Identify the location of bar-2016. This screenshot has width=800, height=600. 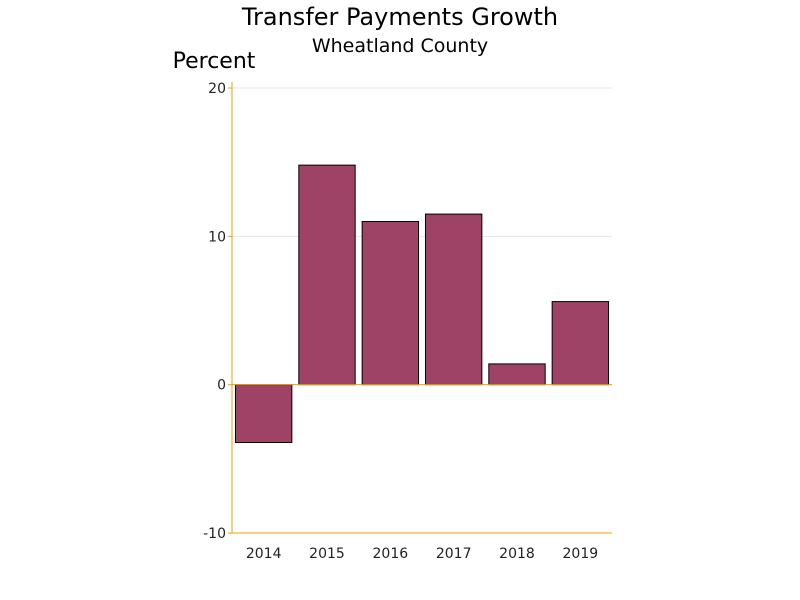
(390, 303).